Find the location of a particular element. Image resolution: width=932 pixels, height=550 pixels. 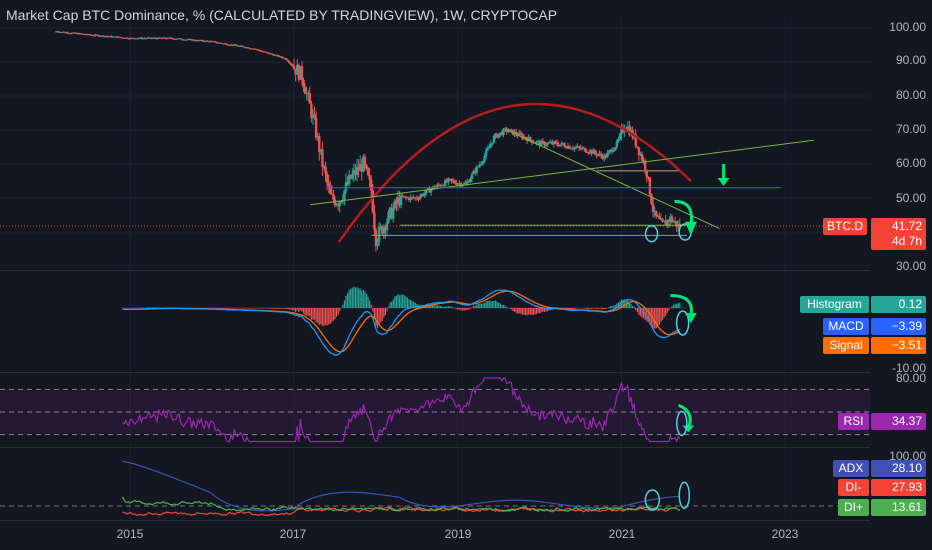

macd-pane-plot is located at coordinates (409, 321).